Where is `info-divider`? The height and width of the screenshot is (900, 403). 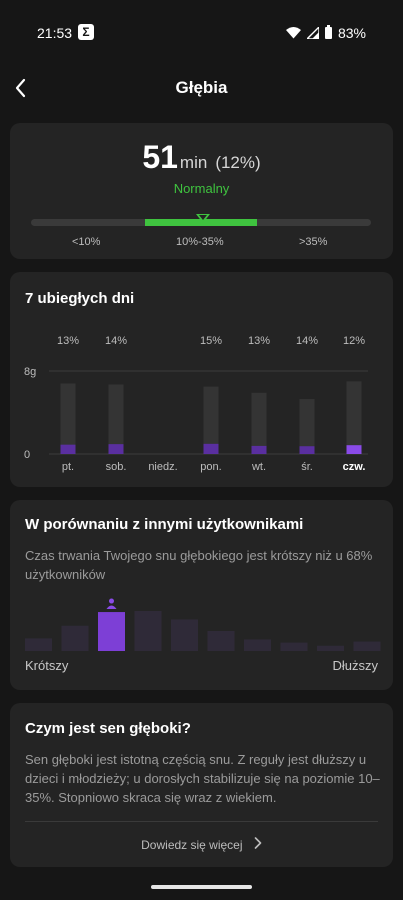
info-divider is located at coordinates (201, 821).